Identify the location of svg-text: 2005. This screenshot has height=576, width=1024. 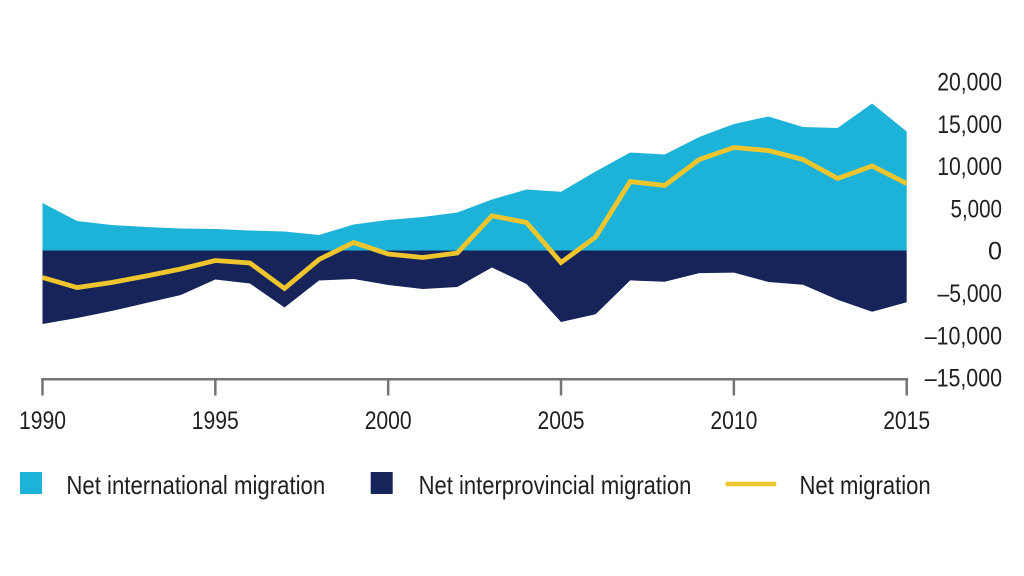
(561, 421).